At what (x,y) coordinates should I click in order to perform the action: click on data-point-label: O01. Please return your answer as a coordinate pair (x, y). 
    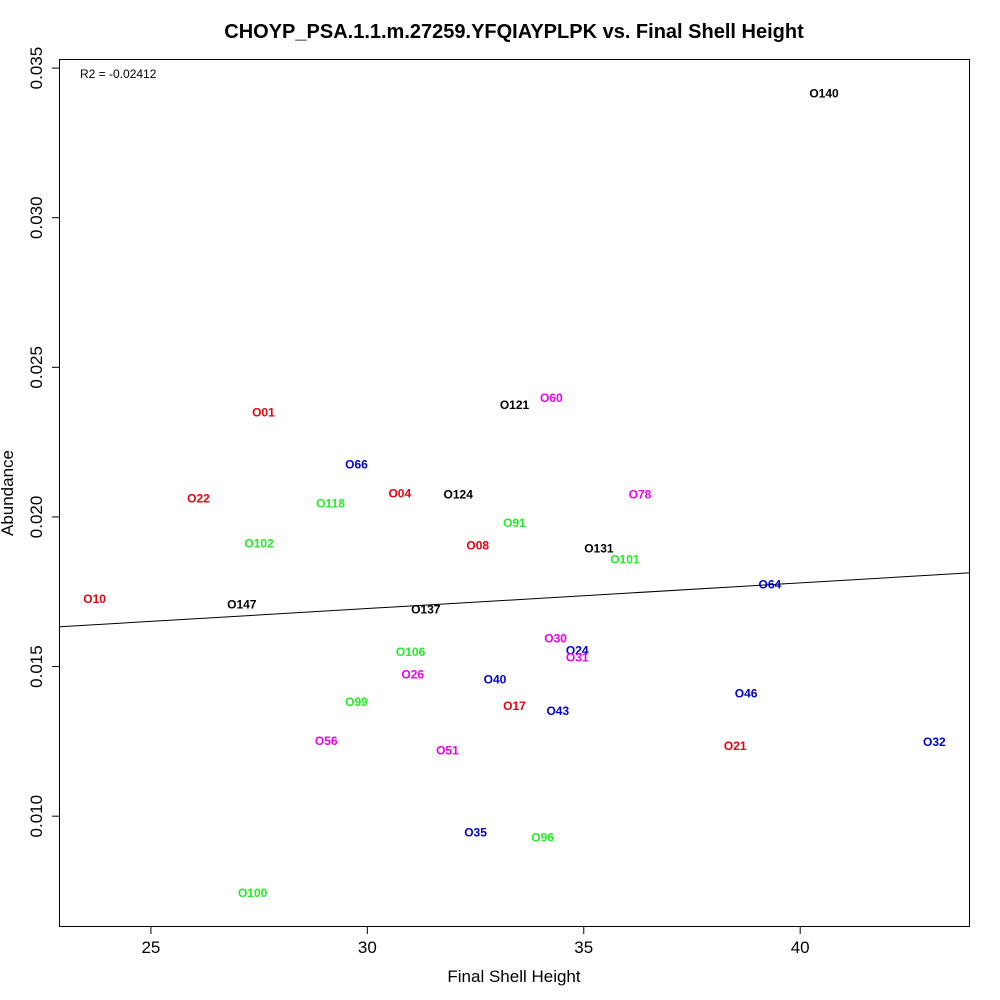
    Looking at the image, I should click on (263, 413).